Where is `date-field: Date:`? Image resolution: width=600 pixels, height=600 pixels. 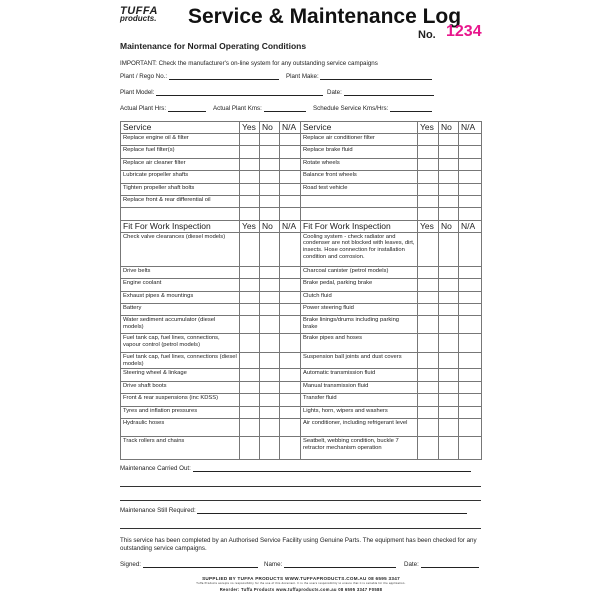 date-field: Date: is located at coordinates (380, 92).